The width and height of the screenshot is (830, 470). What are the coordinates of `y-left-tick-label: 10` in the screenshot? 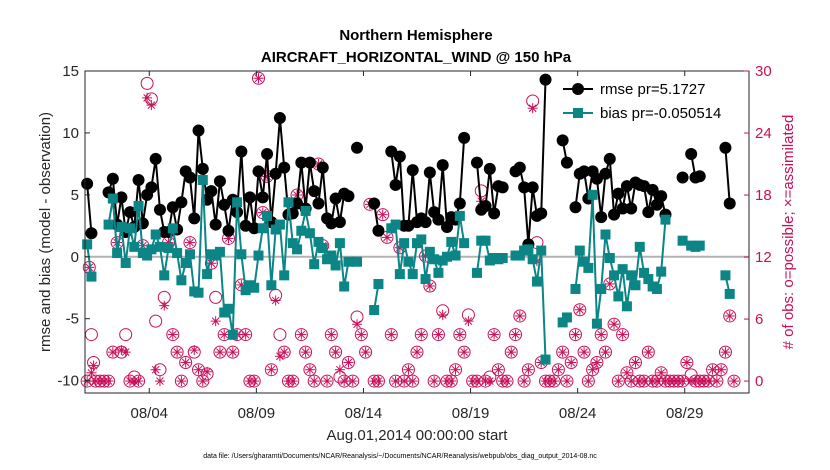 It's located at (70, 133).